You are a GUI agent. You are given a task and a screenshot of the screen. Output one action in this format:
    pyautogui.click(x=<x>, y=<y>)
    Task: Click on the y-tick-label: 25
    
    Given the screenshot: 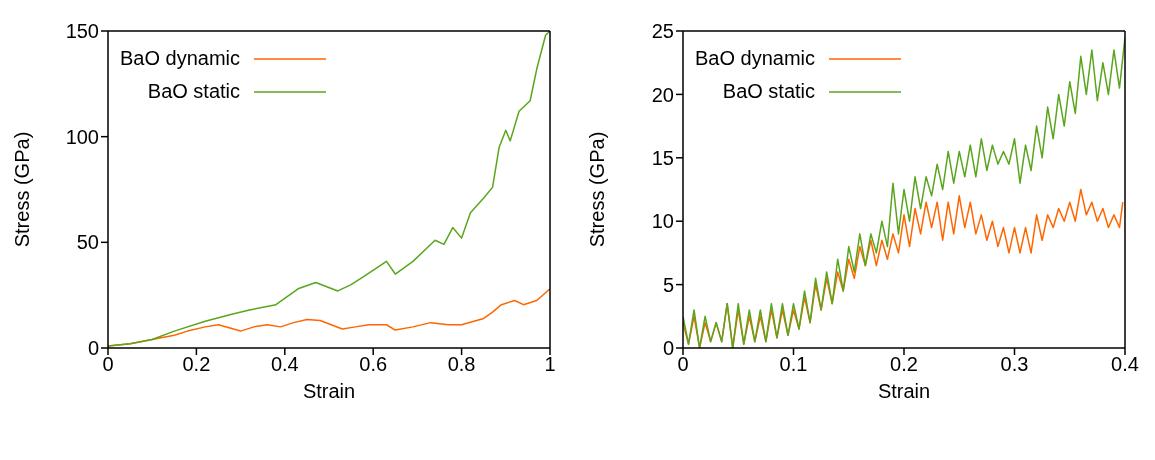 What is the action you would take?
    pyautogui.click(x=662, y=31)
    